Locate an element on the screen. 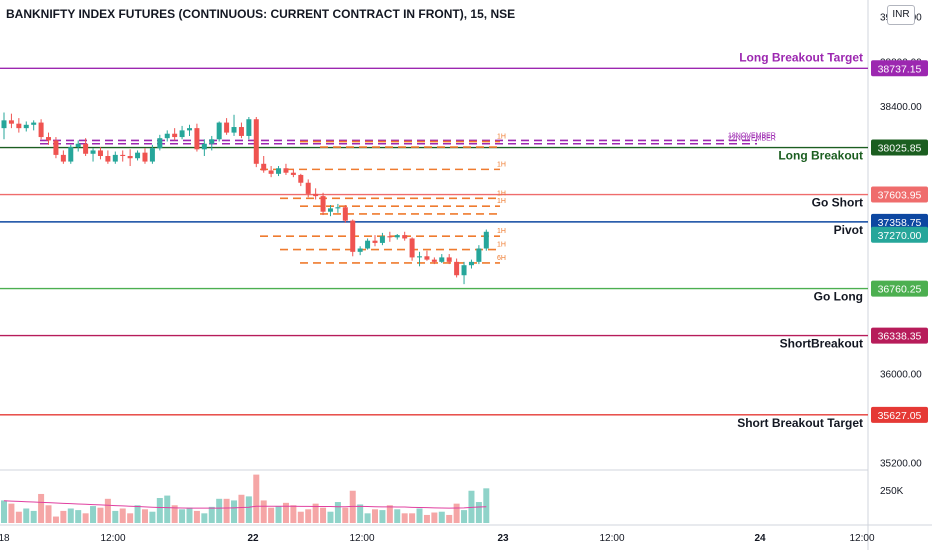 The height and width of the screenshot is (550, 932). level-price-badge: 38025.85 is located at coordinates (900, 149).